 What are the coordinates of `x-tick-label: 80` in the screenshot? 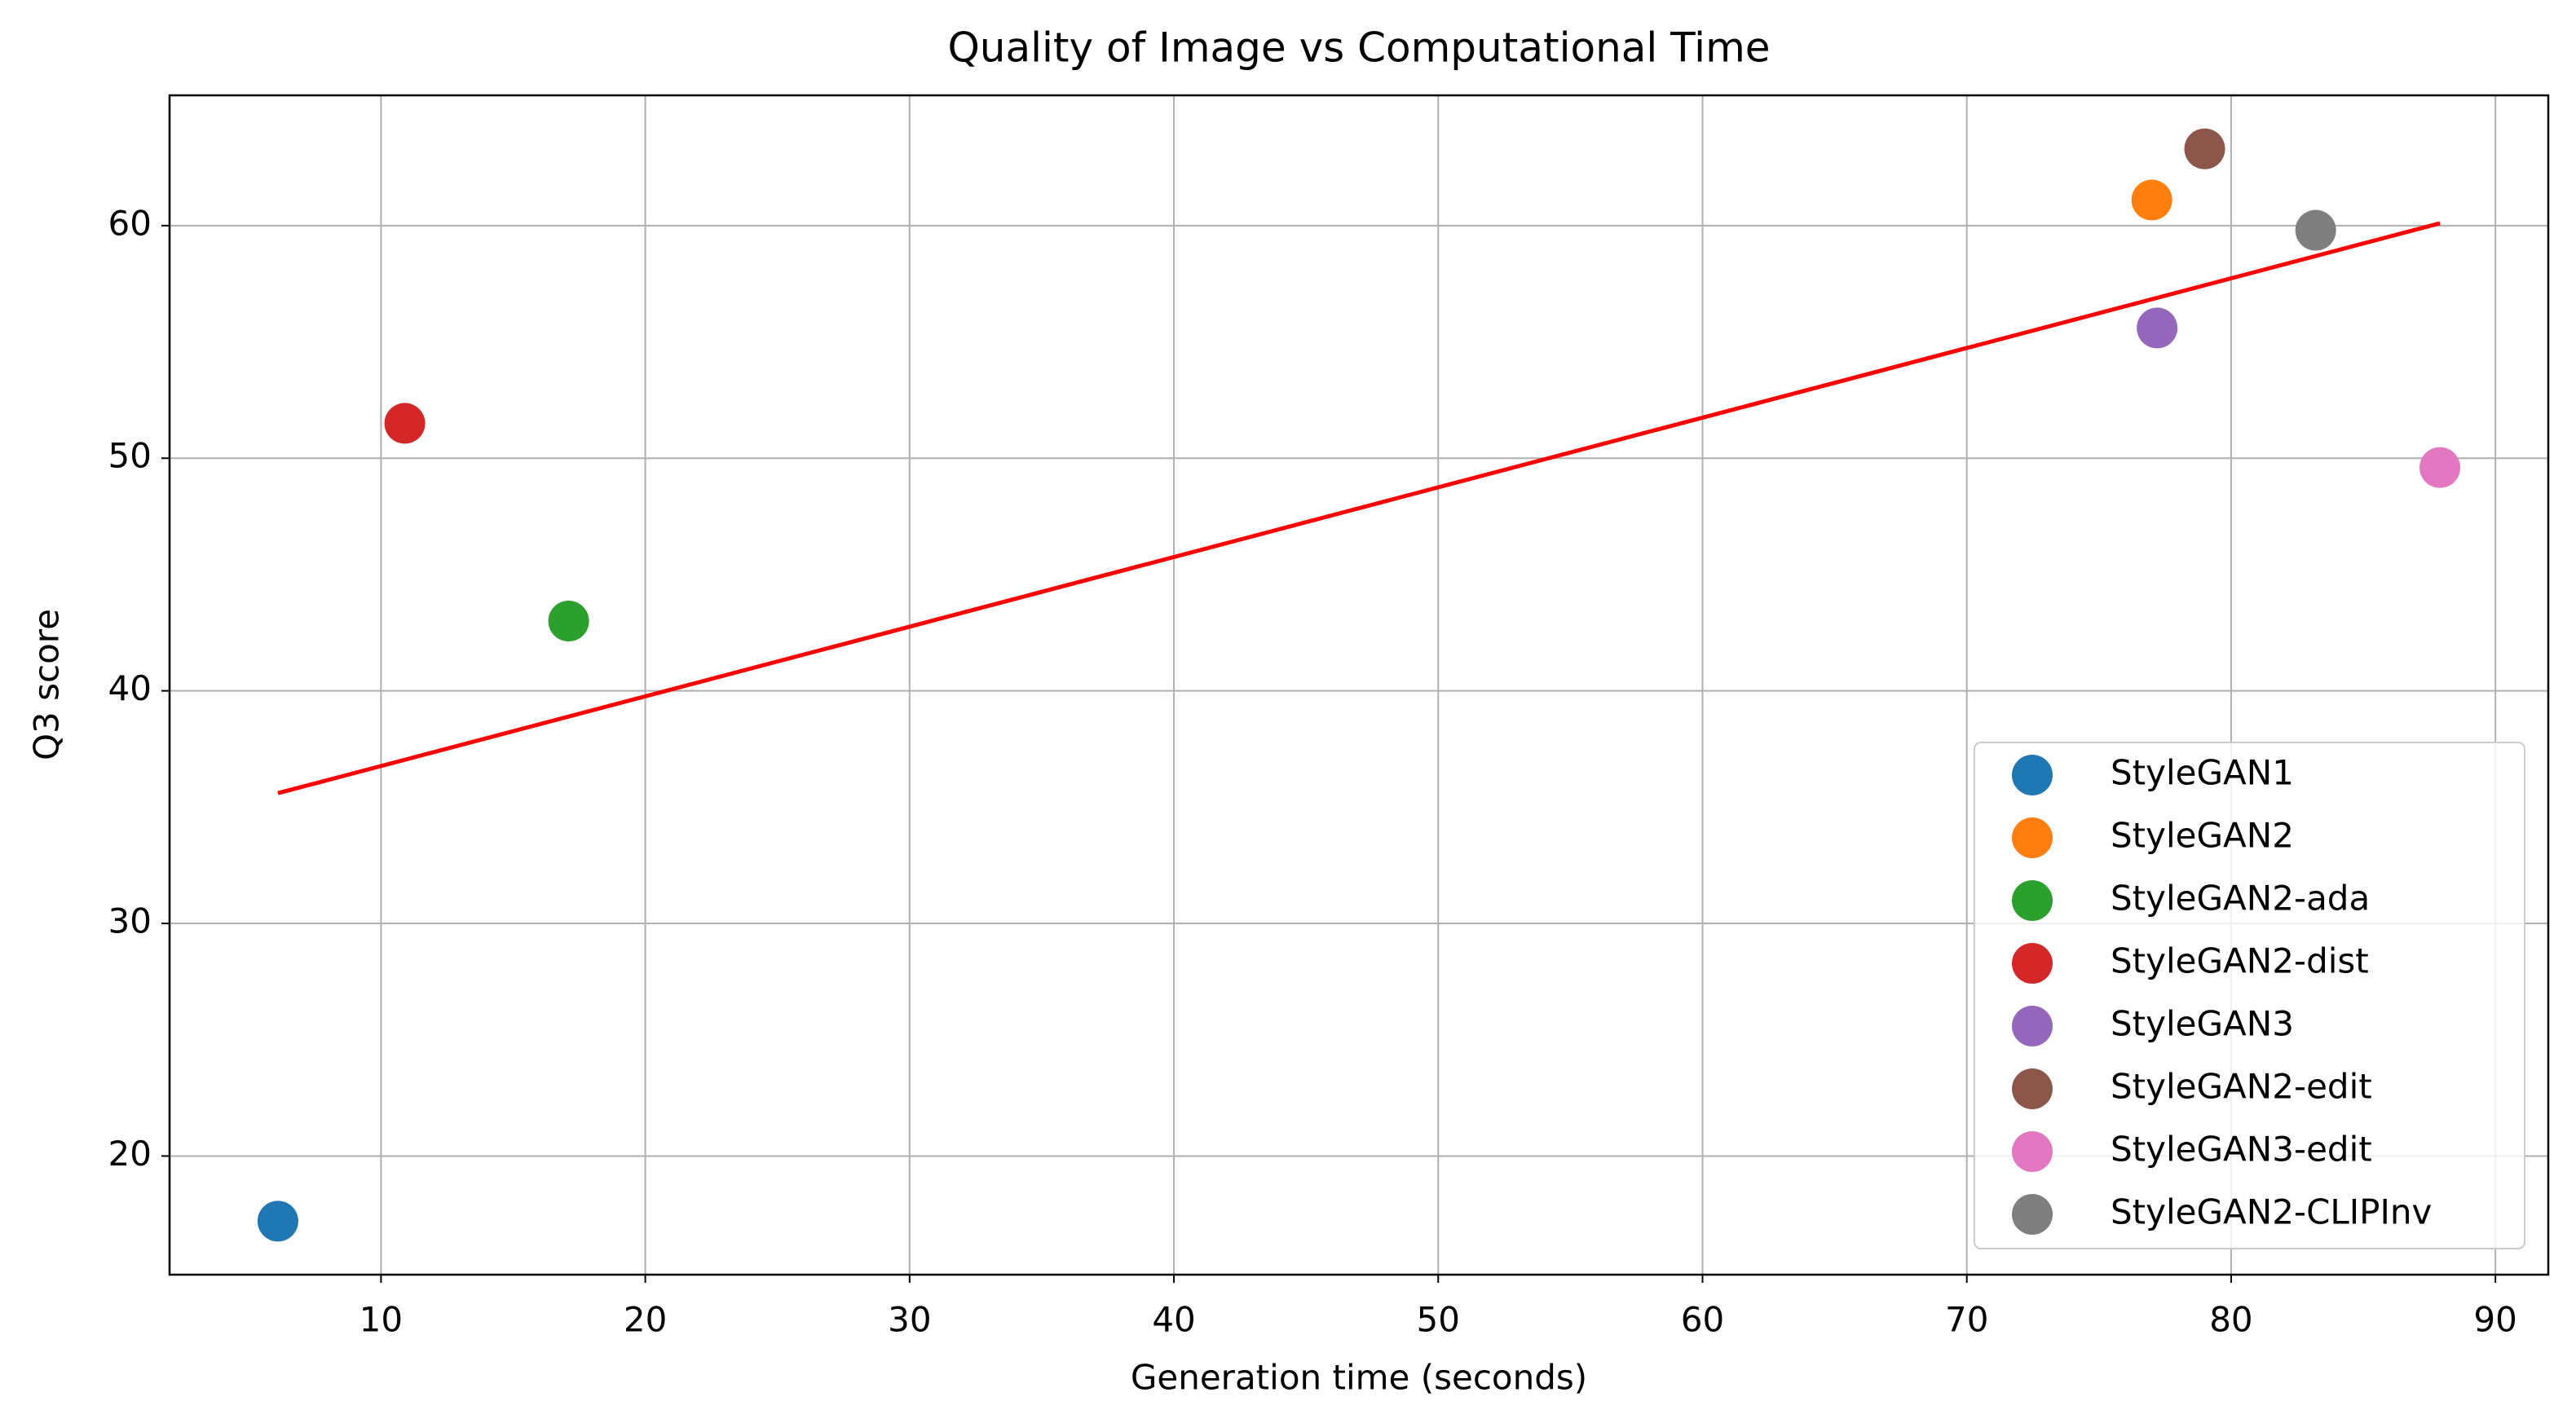 It's located at (2230, 1320).